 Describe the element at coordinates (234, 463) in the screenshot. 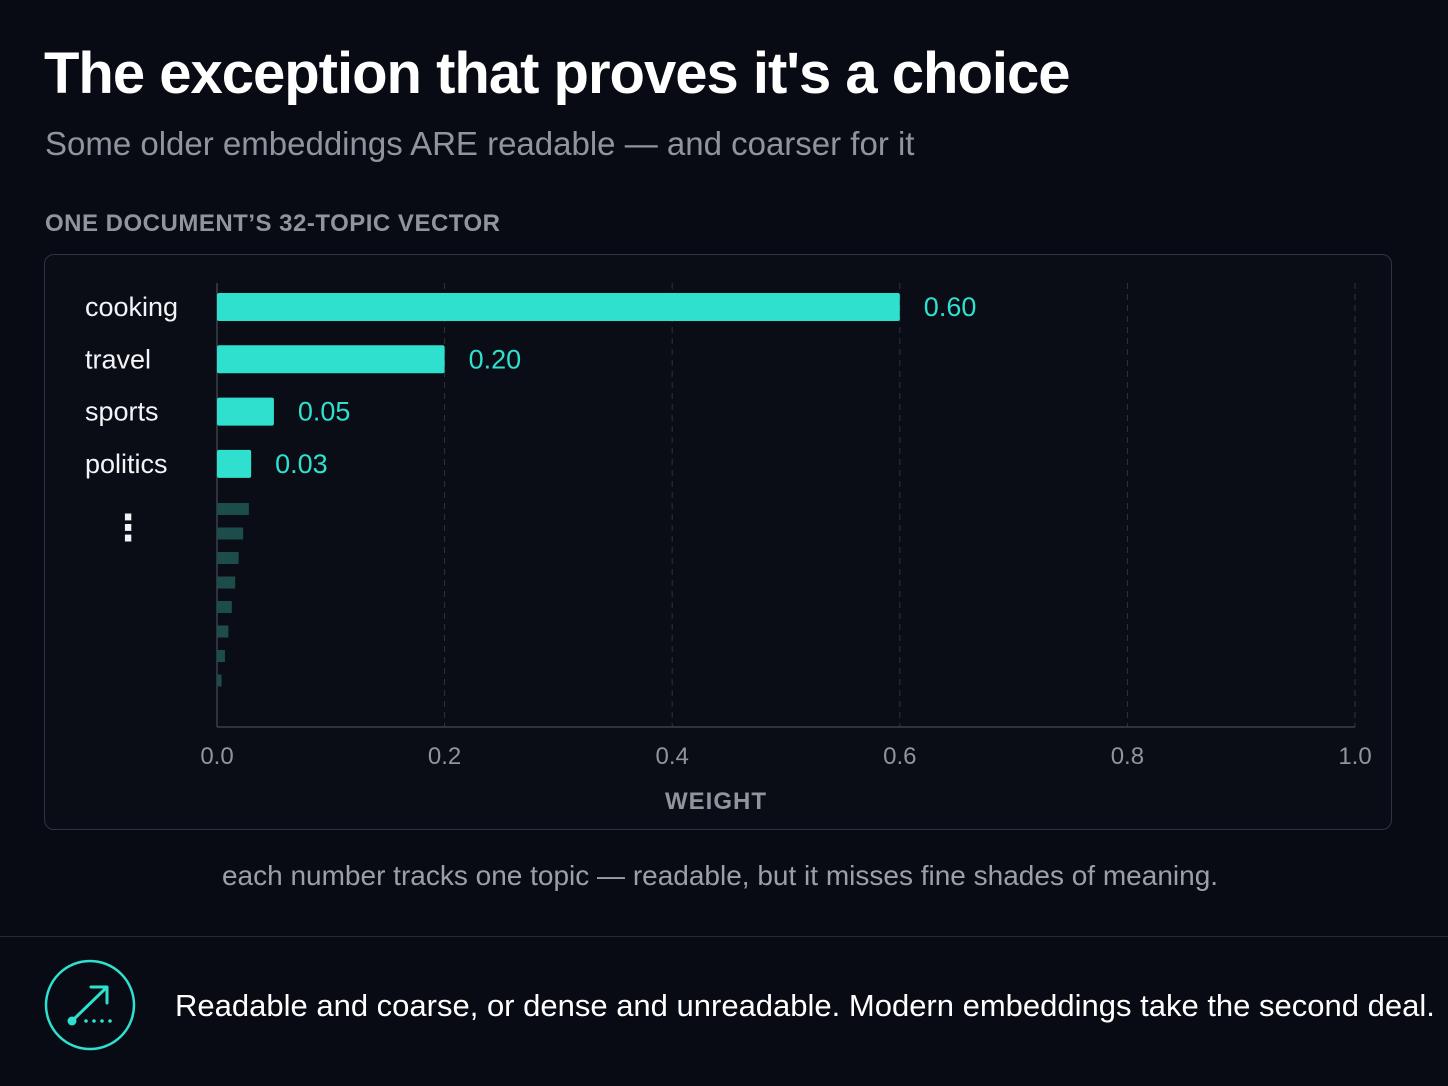

I see `bar-politics` at that location.